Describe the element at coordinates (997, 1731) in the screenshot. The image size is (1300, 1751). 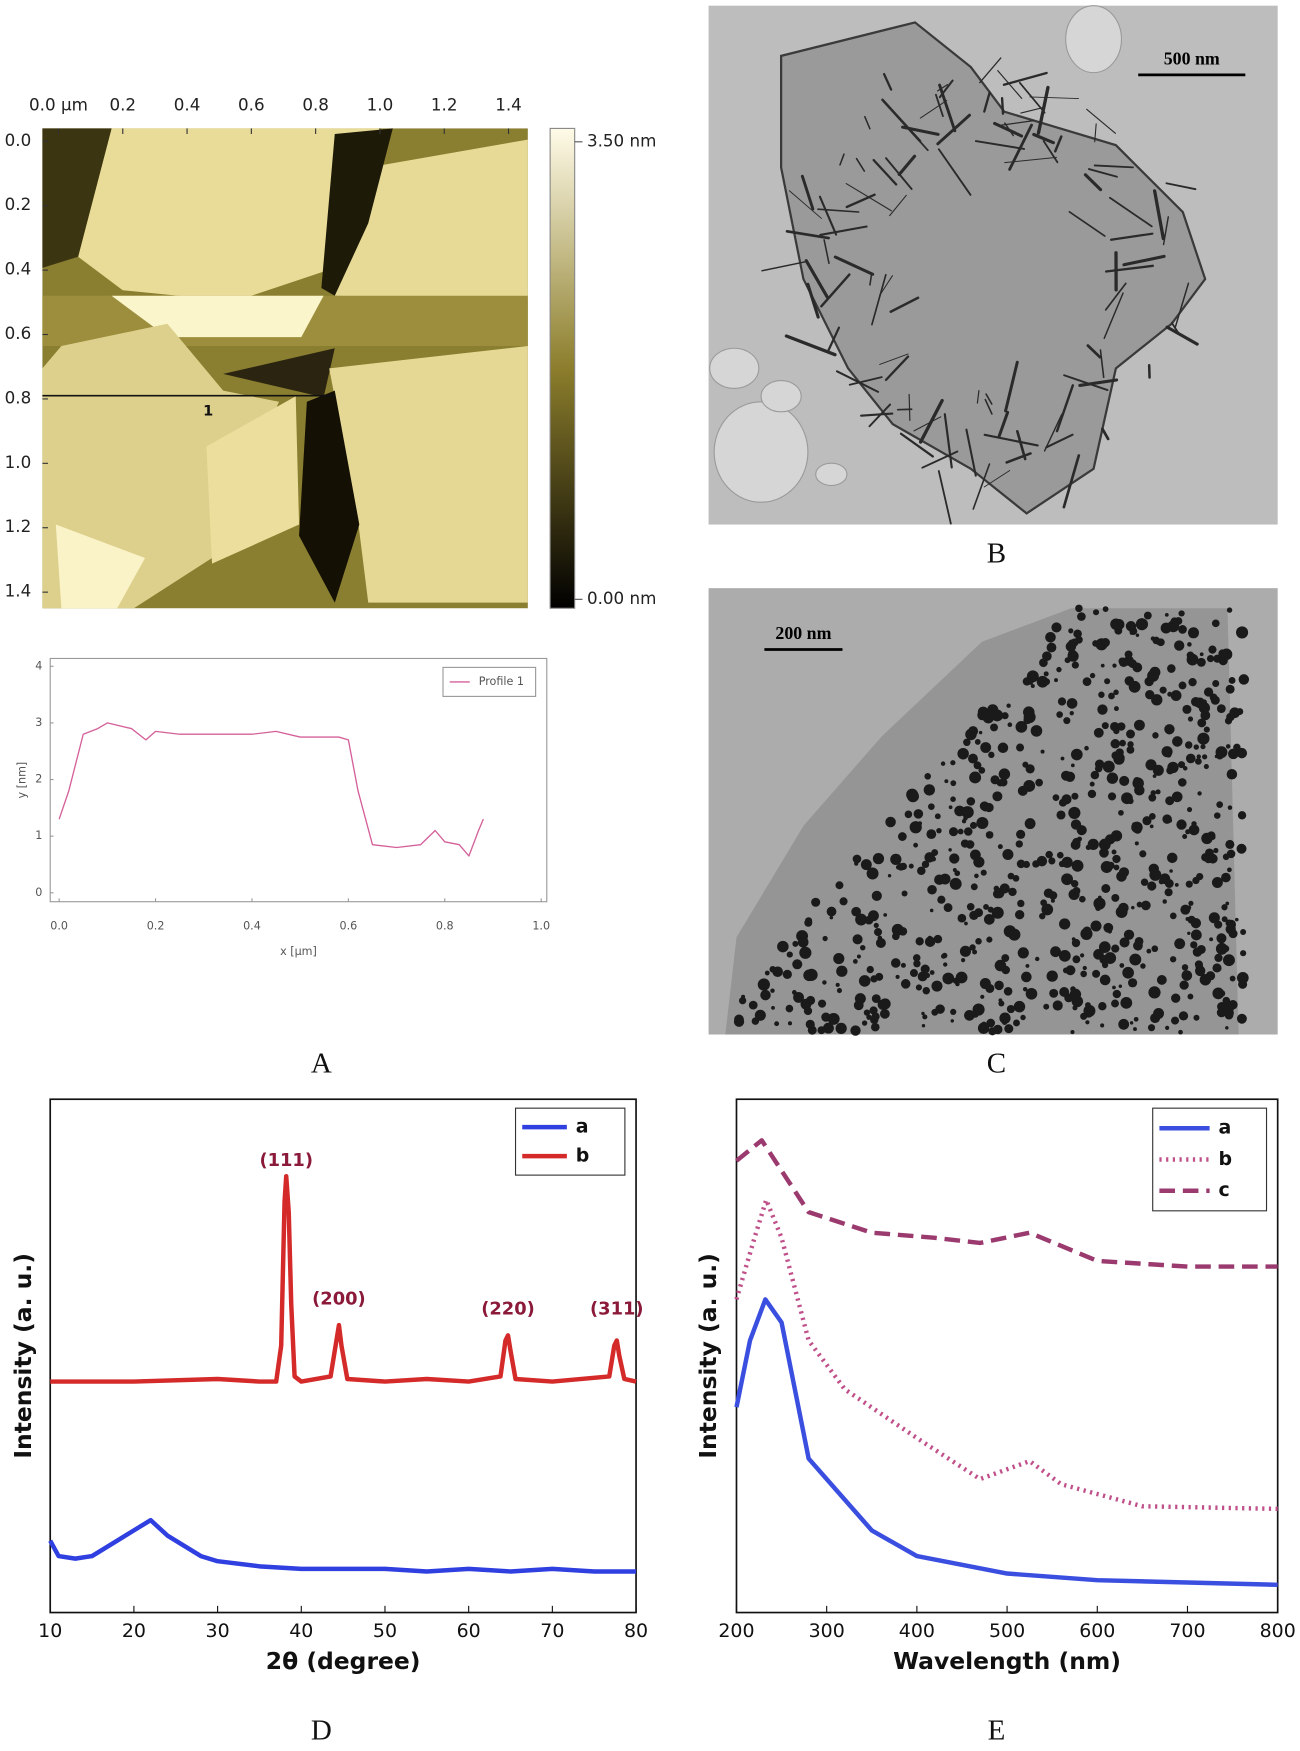
I see `panel-label: E` at that location.